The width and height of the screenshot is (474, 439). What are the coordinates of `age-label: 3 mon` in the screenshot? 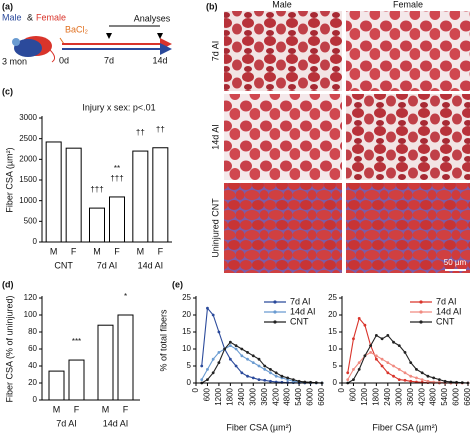 It's located at (14, 61).